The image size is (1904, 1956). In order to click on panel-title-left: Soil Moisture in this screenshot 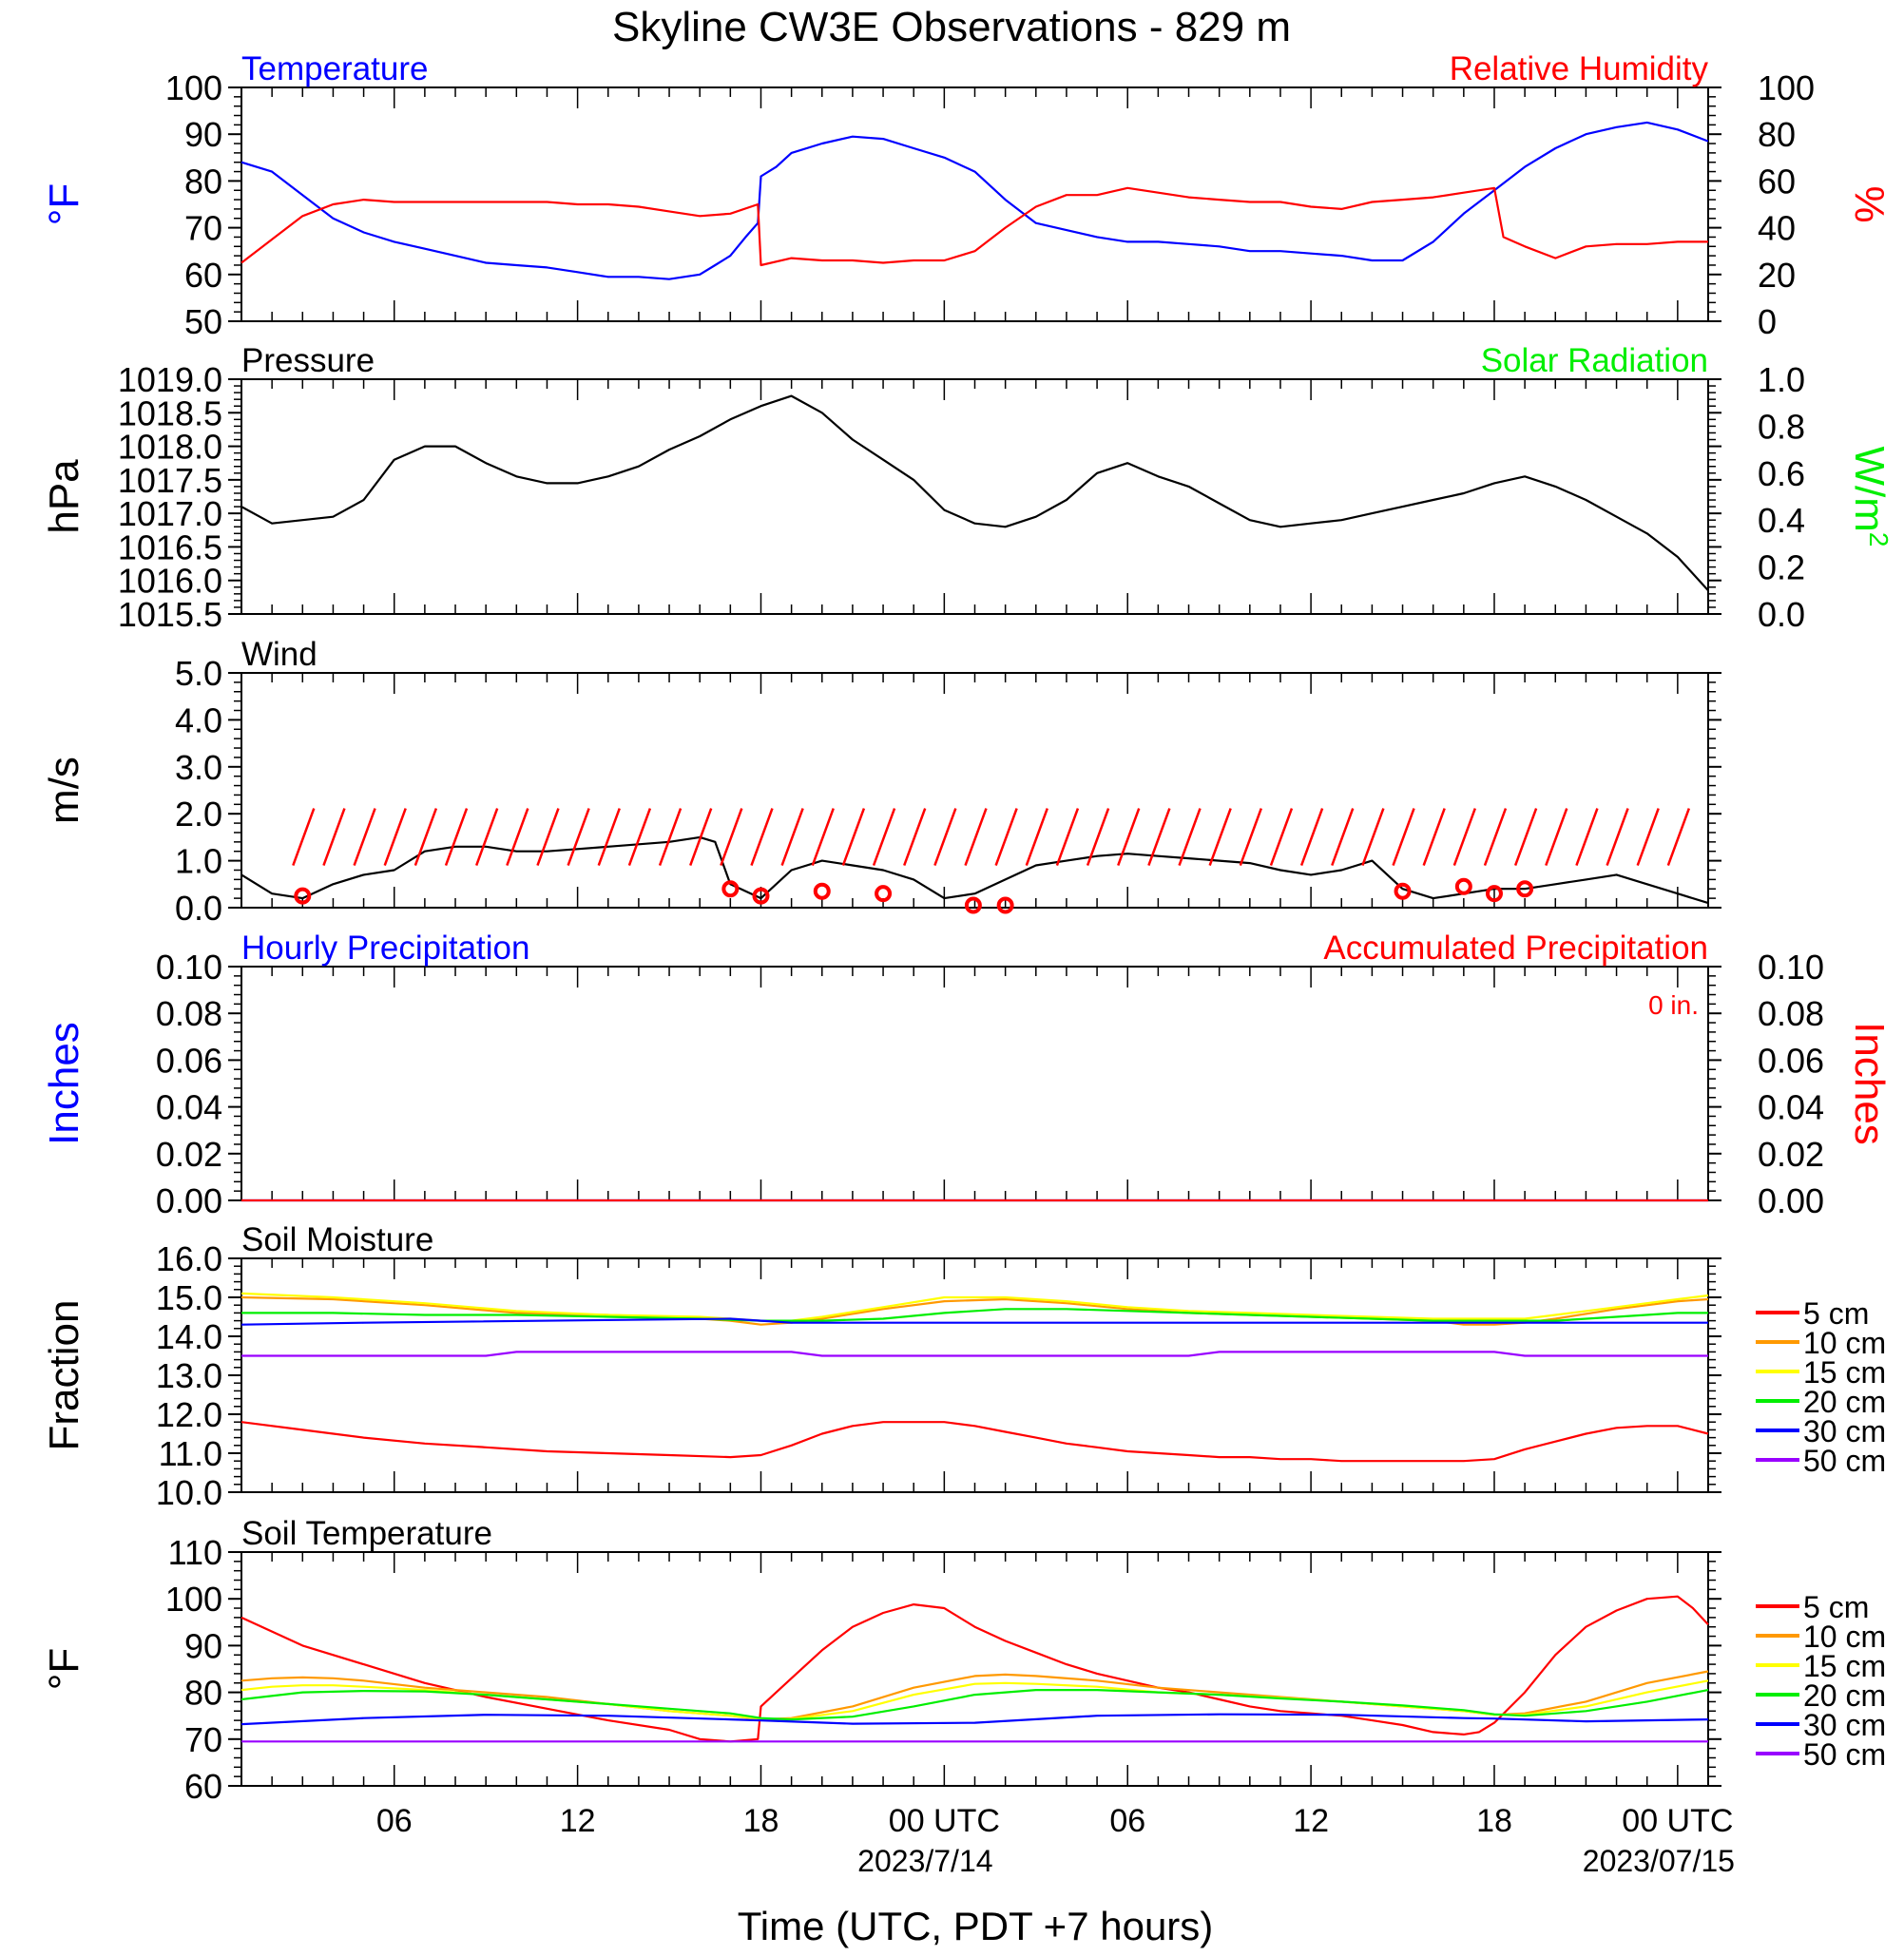, I will do `click(337, 1239)`.